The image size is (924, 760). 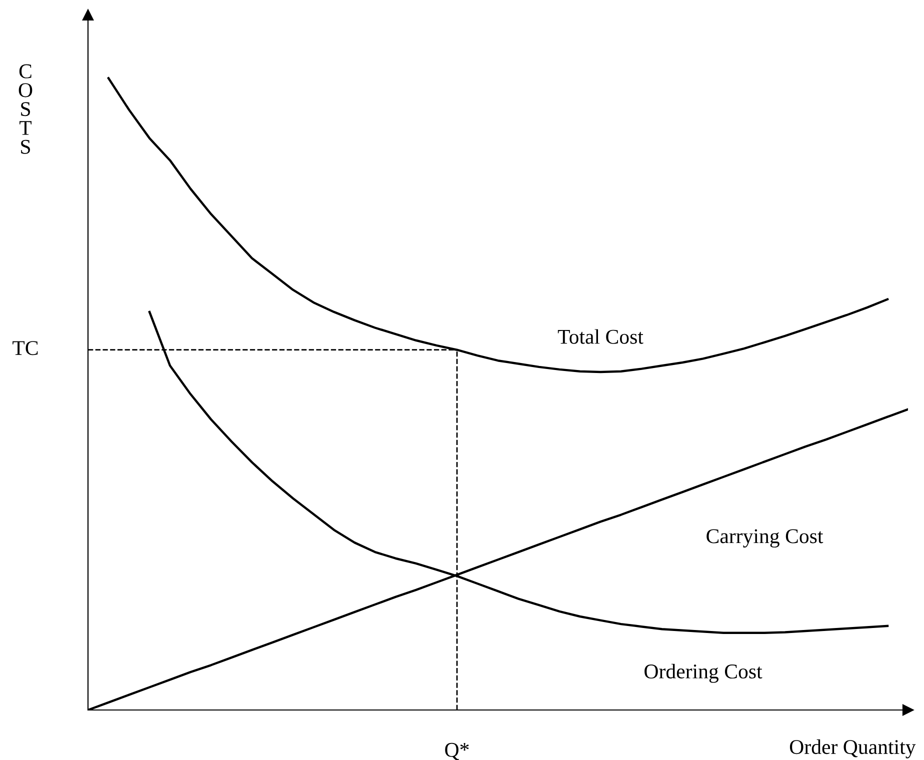 What do you see at coordinates (25, 348) in the screenshot?
I see `ref-line-label: TC` at bounding box center [25, 348].